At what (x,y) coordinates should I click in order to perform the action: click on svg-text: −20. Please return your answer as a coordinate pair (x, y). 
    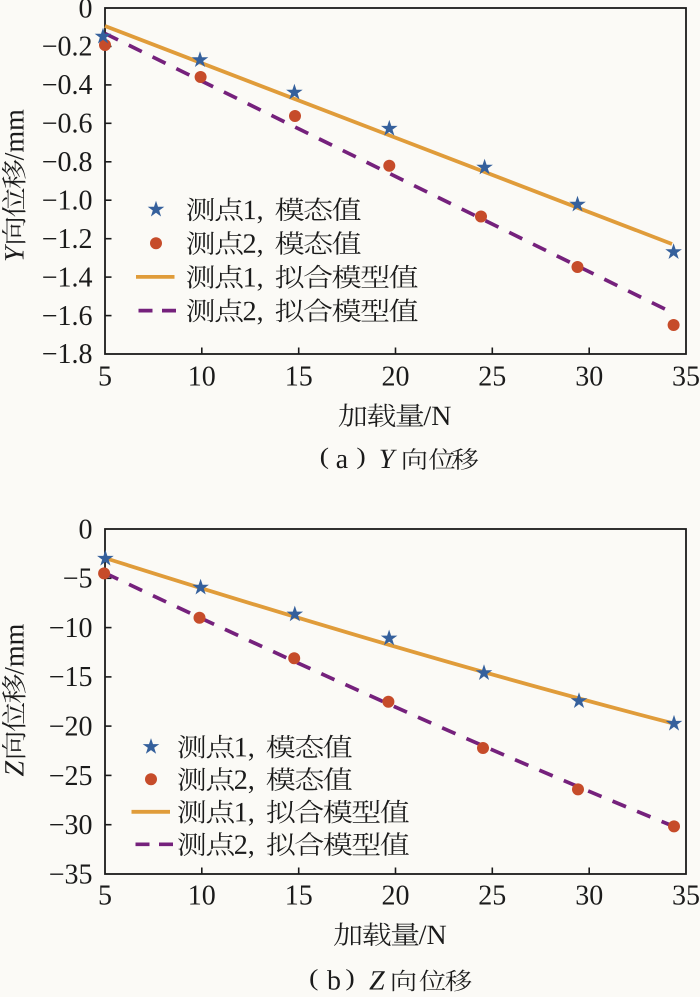
    Looking at the image, I should click on (71, 727).